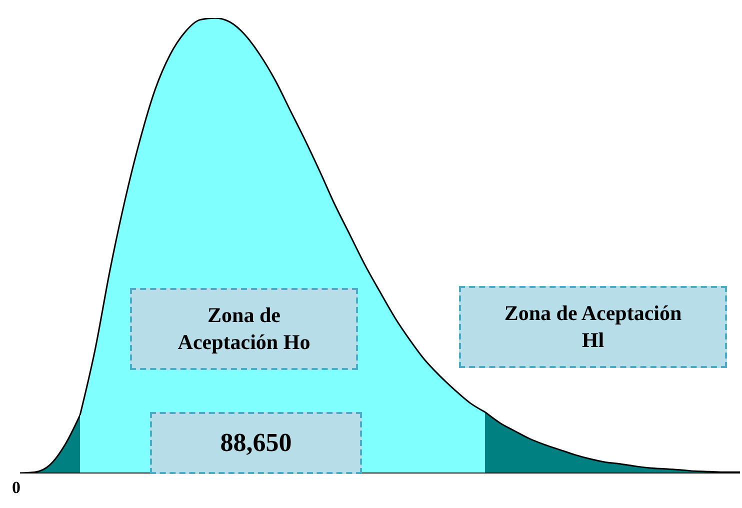 This screenshot has height=508, width=742. What do you see at coordinates (256, 443) in the screenshot?
I see `label-box: 88,650` at bounding box center [256, 443].